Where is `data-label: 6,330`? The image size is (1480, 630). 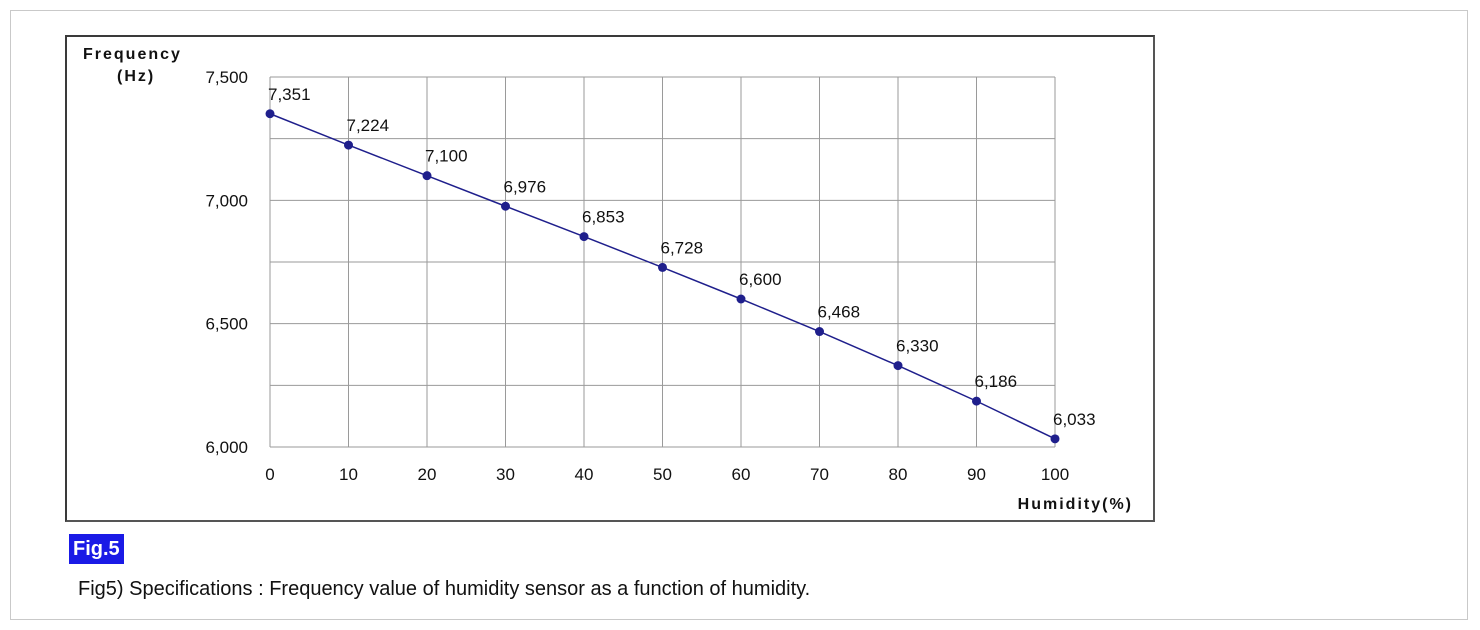 data-label: 6,330 is located at coordinates (917, 346).